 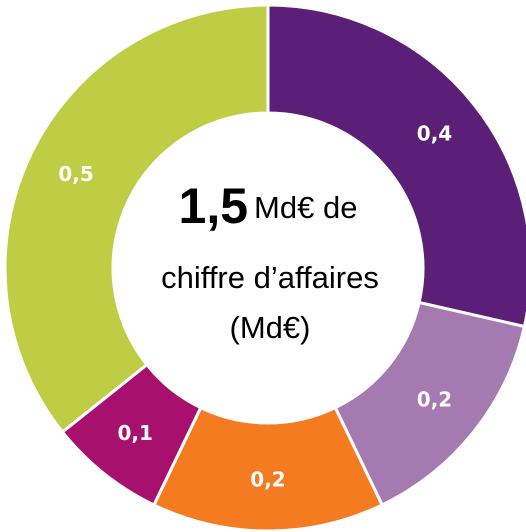 I want to click on value-label: 0,4, so click(x=434, y=134).